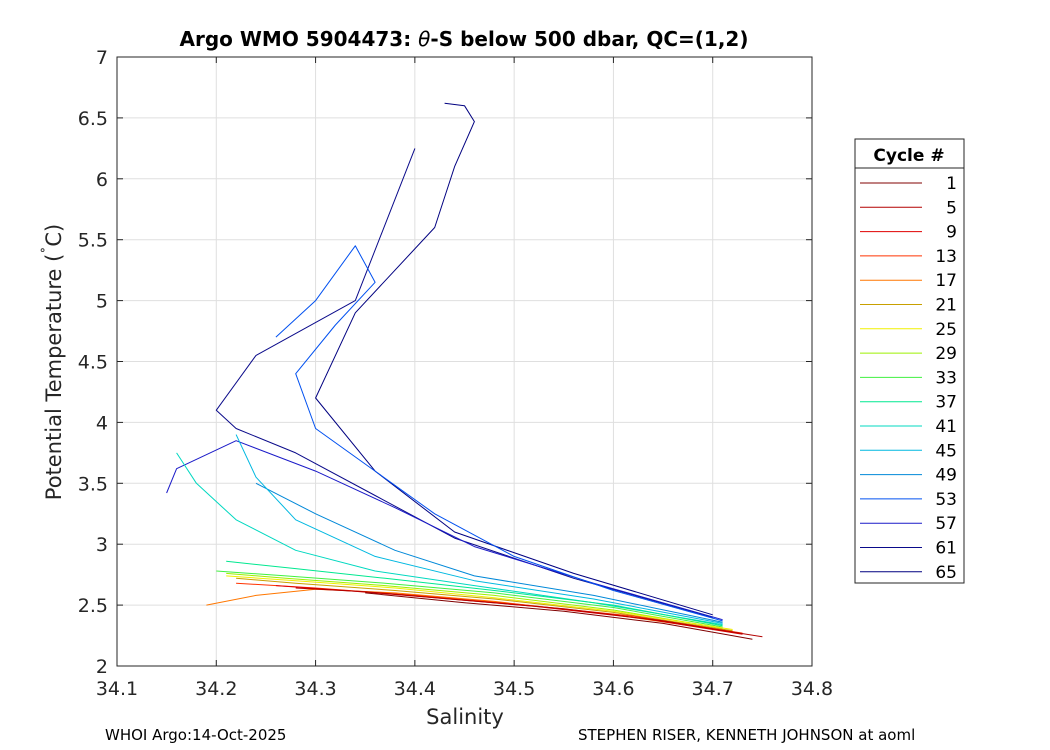 Image resolution: width=1050 pixels, height=750 pixels. Describe the element at coordinates (102, 58) in the screenshot. I see `y-tick-label: 7` at that location.